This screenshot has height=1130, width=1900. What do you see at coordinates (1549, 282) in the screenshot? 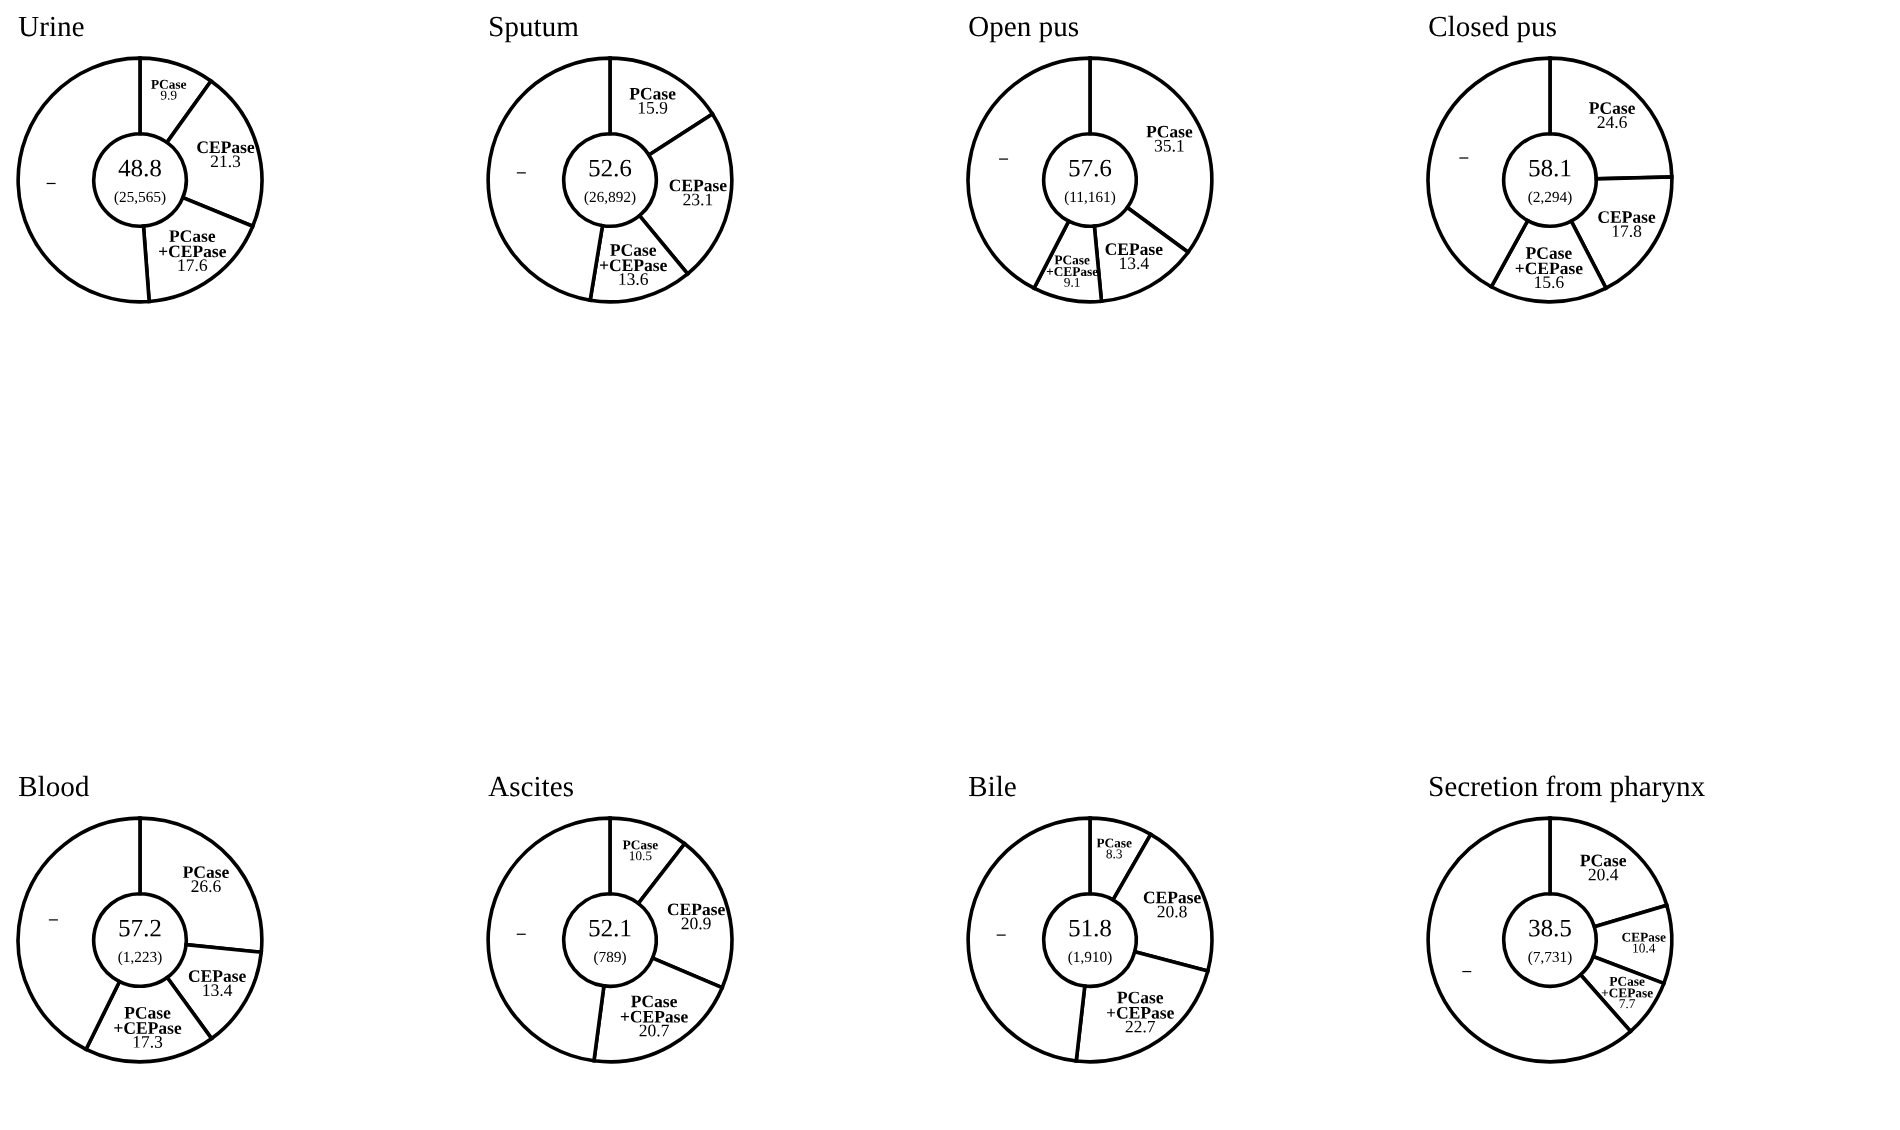
I see `data-label: 15.6` at bounding box center [1549, 282].